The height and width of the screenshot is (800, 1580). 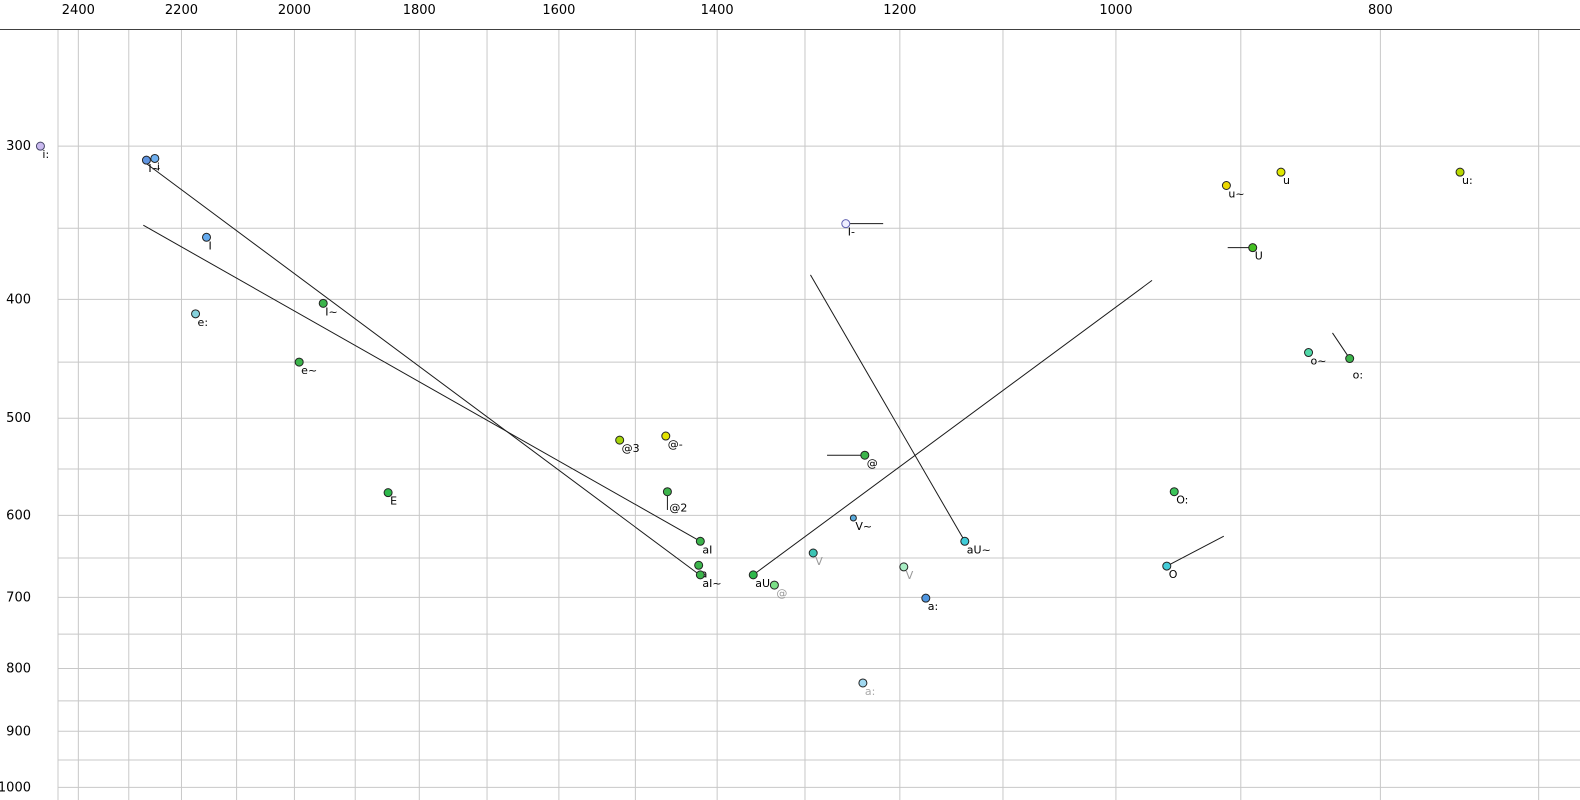 What do you see at coordinates (666, 436) in the screenshot?
I see `vowel-point-@-` at bounding box center [666, 436].